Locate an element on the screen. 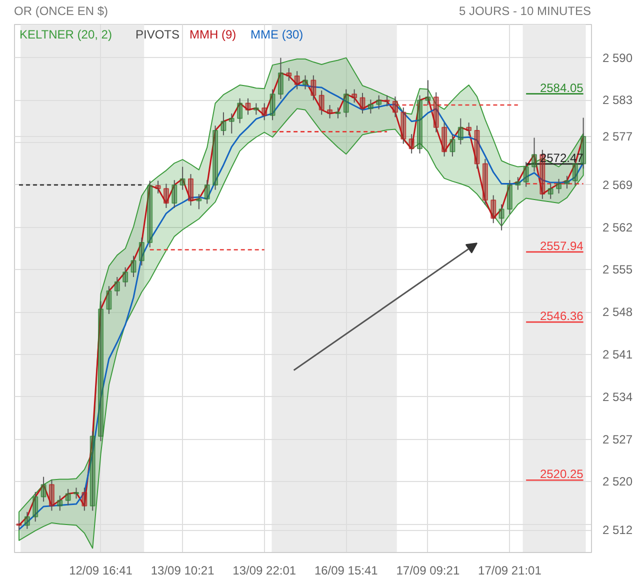 Image resolution: width=640 pixels, height=580 pixels. annotation: 2520.25 is located at coordinates (562, 474).